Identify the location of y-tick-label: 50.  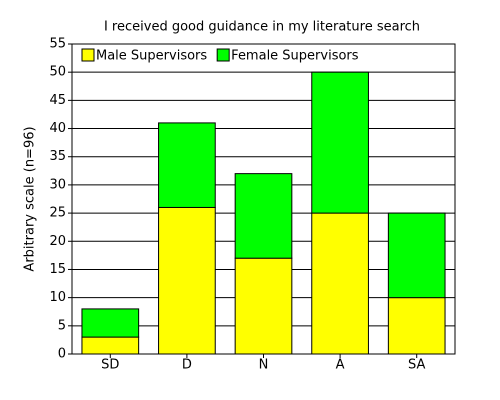
(57, 72).